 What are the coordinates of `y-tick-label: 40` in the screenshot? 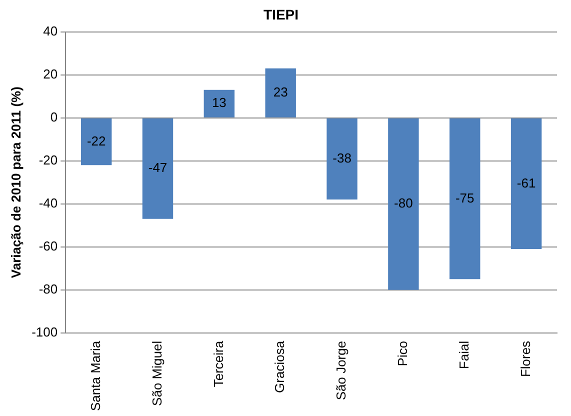 It's located at (50, 30).